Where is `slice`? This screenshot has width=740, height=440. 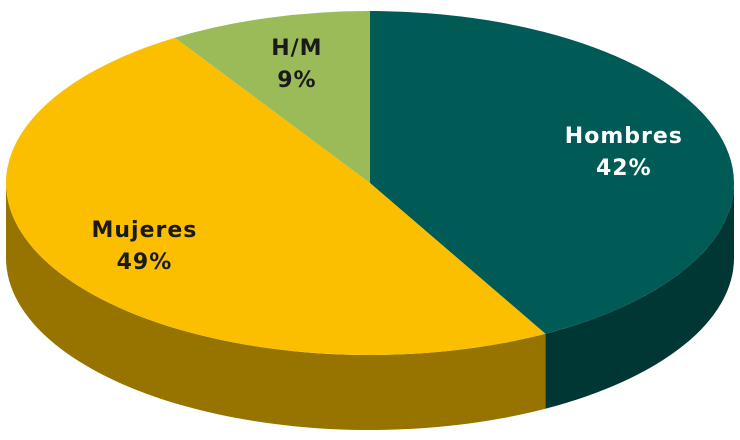
slice is located at coordinates (272, 97).